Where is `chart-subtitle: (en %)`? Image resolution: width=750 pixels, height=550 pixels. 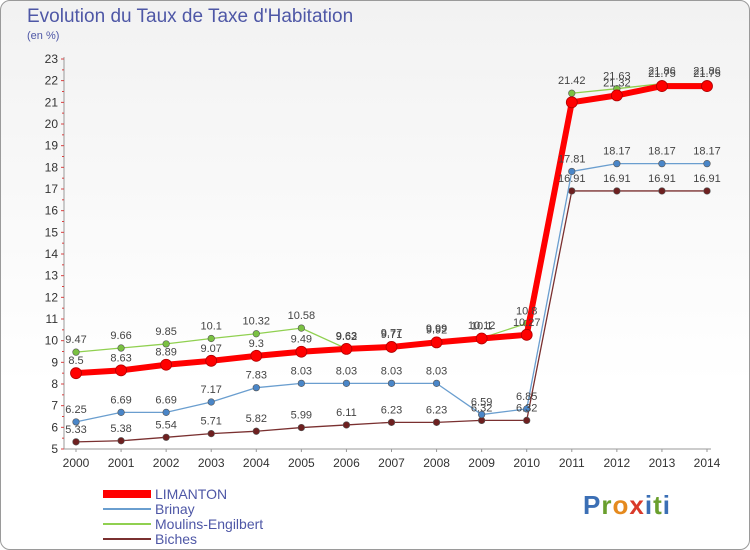 chart-subtitle: (en %) is located at coordinates (43, 36).